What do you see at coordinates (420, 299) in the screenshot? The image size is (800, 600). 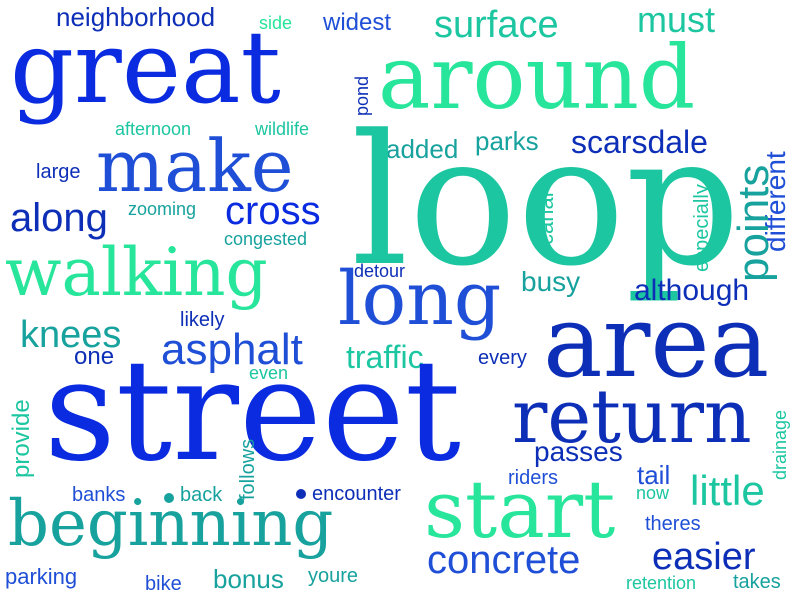 I see `word-long: long` at bounding box center [420, 299].